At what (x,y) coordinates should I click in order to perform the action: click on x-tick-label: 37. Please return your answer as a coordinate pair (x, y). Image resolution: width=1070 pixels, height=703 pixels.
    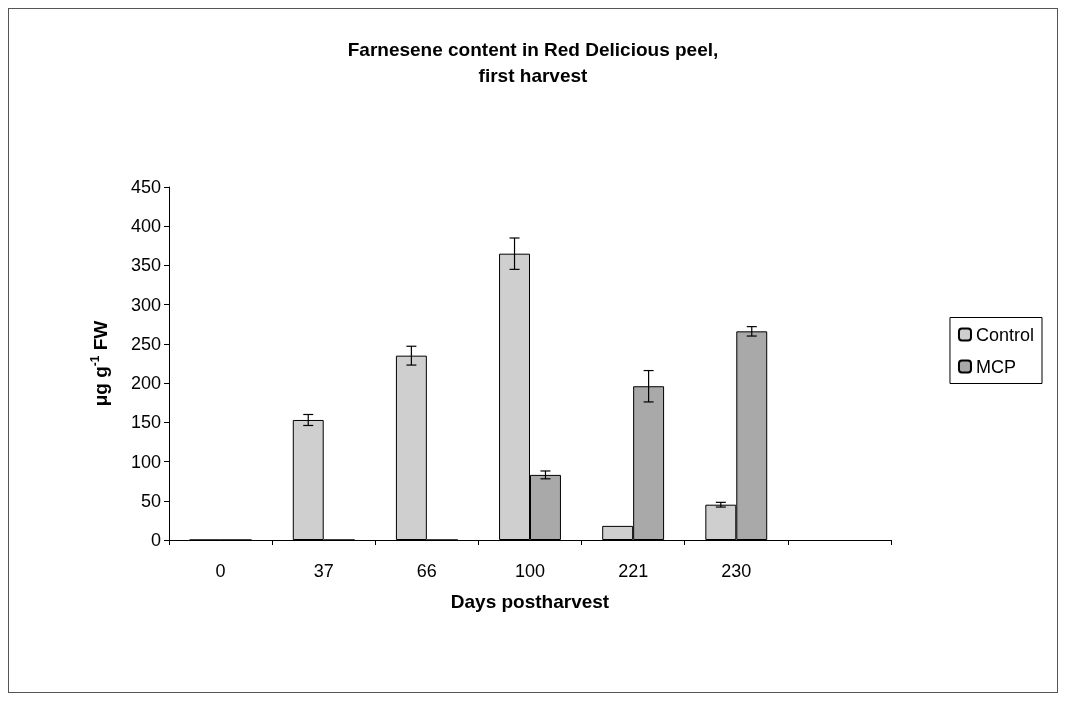
    Looking at the image, I should click on (323, 571).